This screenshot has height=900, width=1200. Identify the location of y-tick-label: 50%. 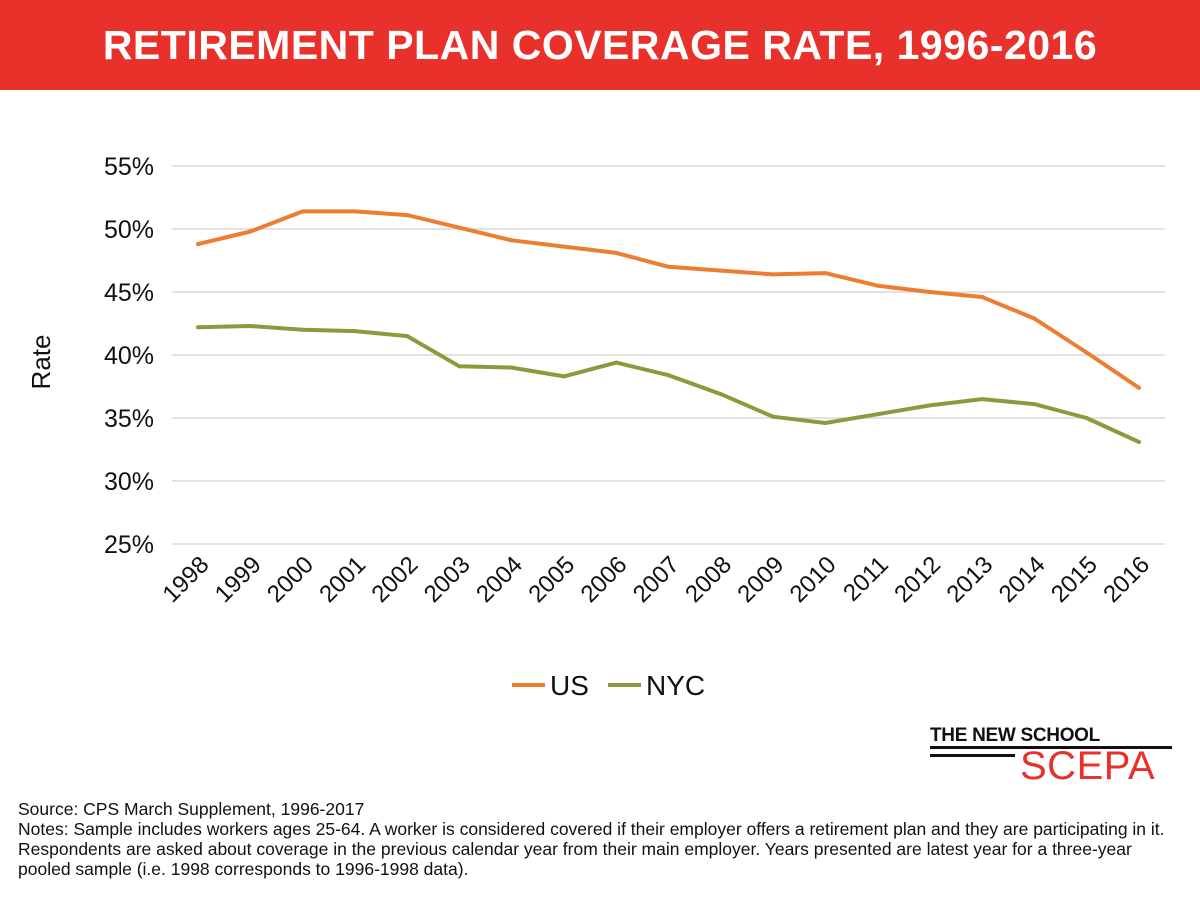
(129, 230).